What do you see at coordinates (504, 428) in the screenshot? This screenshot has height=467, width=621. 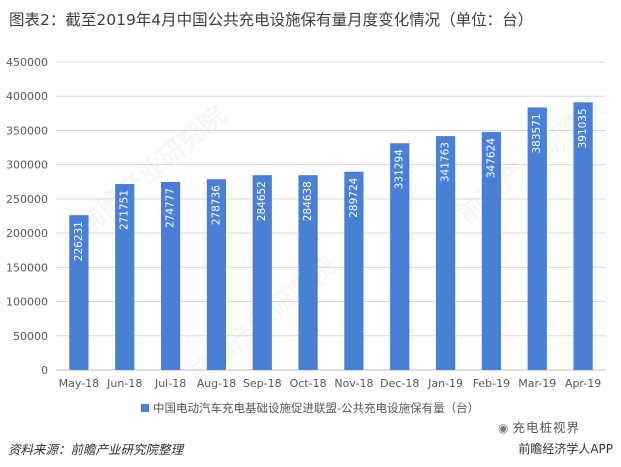 I see `wechat-icon: ◉` at bounding box center [504, 428].